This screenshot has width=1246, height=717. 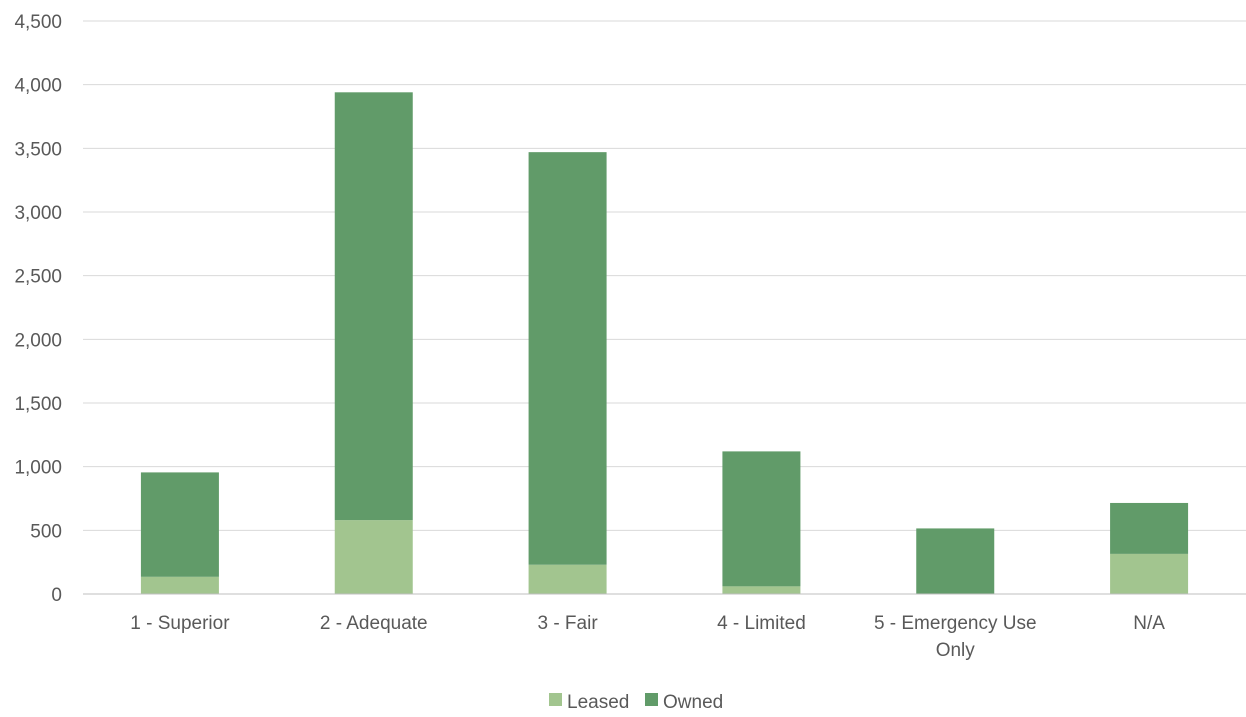 What do you see at coordinates (955, 637) in the screenshot?
I see `x-category-label: 5 - Emergency Use Only` at bounding box center [955, 637].